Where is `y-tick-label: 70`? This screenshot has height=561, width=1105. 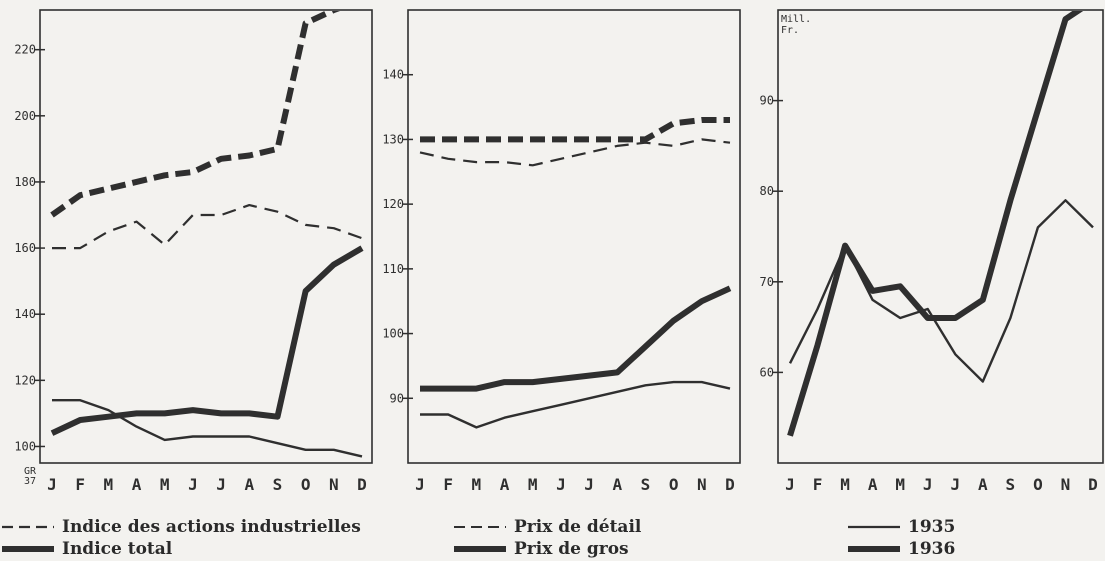 y-tick-label: 70 is located at coordinates (767, 282).